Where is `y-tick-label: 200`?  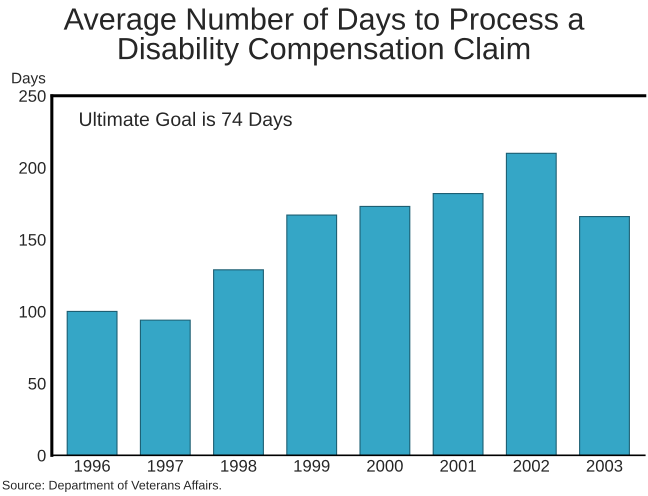
y-tick-label: 200 is located at coordinates (32, 168).